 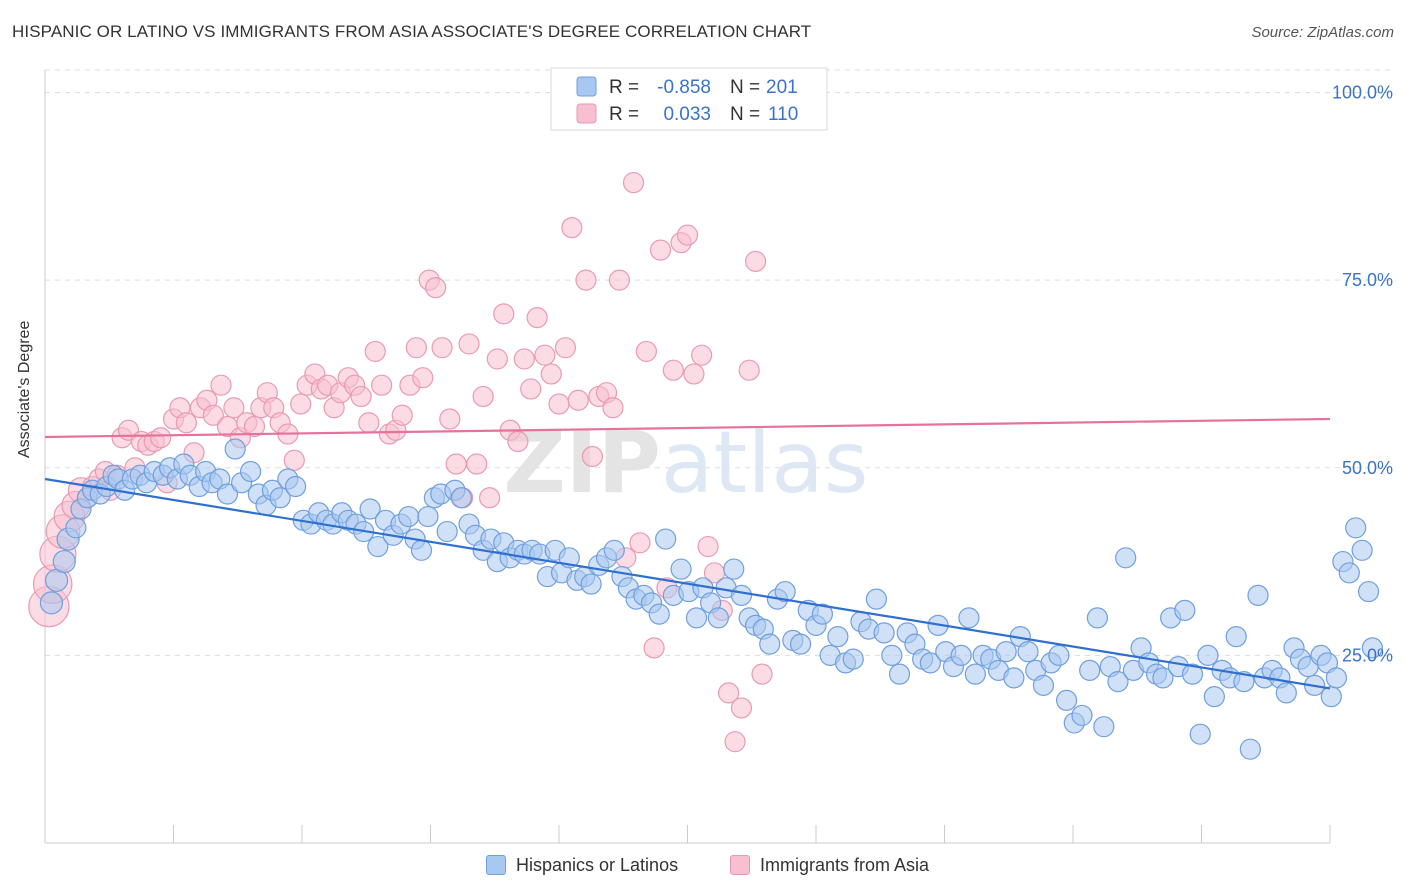 I want to click on chart-source: Source: ZipAtlas.com, so click(x=1322, y=32).